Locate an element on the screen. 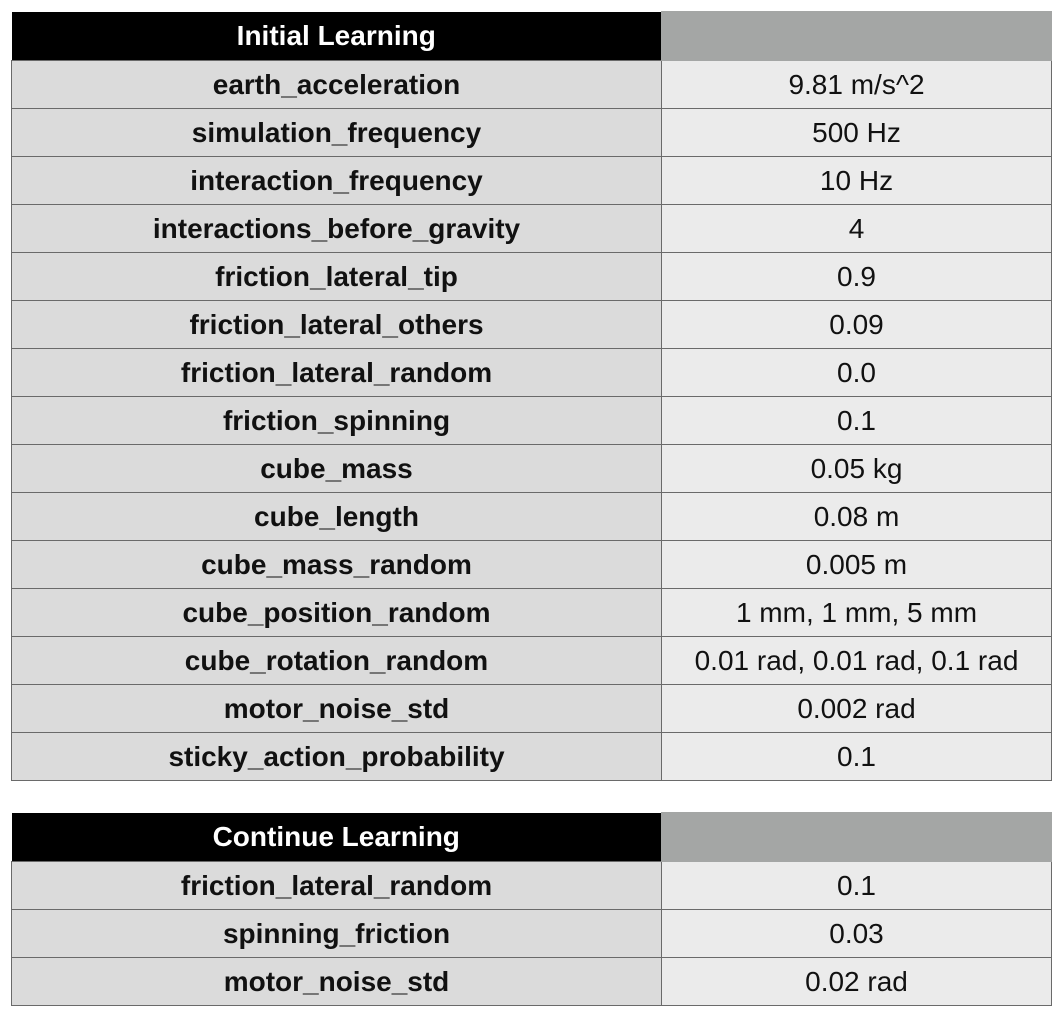 The height and width of the screenshot is (1018, 1060). parameter-name: earth_acceleration is located at coordinates (336, 84).